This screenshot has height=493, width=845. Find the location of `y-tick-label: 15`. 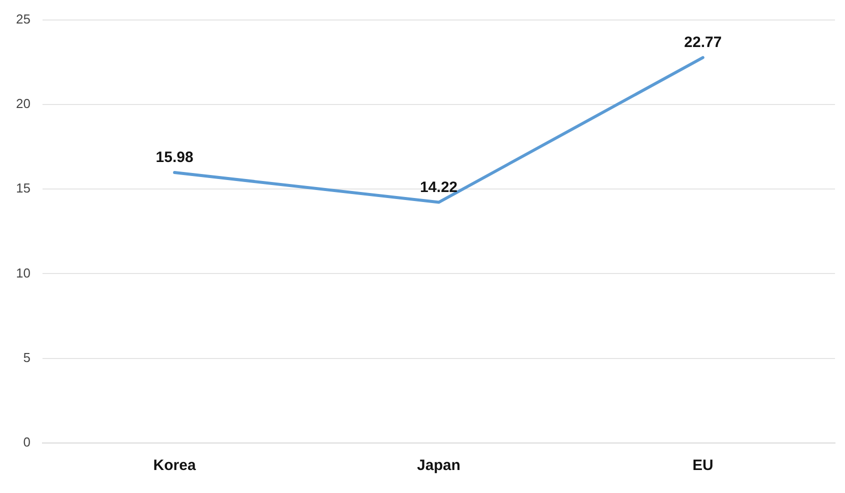

y-tick-label: 15 is located at coordinates (23, 188).